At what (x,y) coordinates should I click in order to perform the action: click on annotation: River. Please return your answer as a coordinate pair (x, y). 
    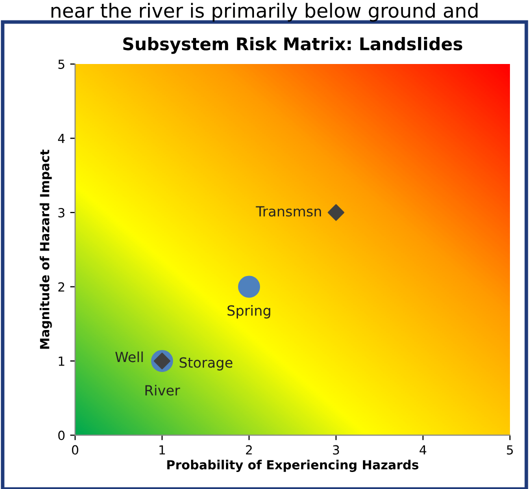
    Looking at the image, I should click on (162, 390).